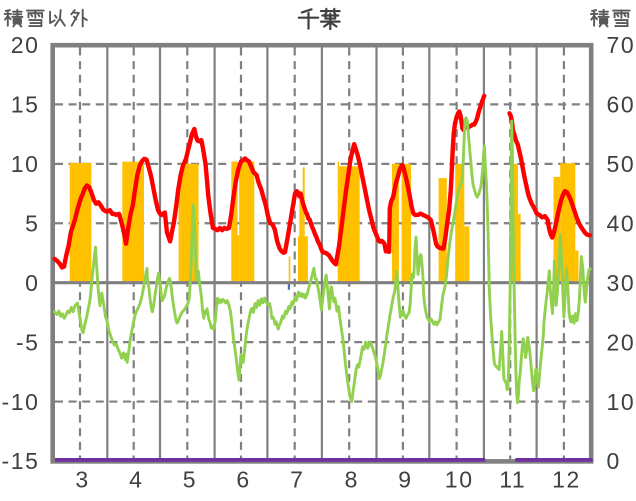 The width and height of the screenshot is (636, 501). Describe the element at coordinates (566, 480) in the screenshot. I see `svg-text: 12` at that location.